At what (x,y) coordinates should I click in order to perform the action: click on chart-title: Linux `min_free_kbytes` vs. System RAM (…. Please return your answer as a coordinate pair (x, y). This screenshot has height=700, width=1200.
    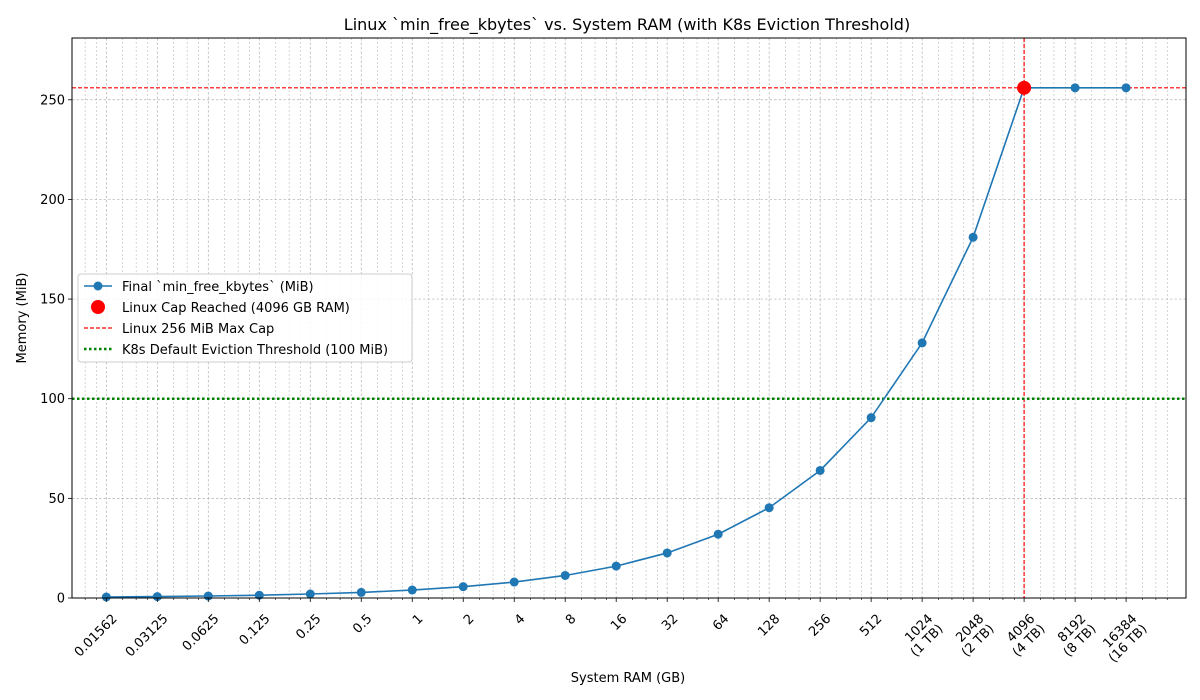
    Looking at the image, I should click on (627, 25).